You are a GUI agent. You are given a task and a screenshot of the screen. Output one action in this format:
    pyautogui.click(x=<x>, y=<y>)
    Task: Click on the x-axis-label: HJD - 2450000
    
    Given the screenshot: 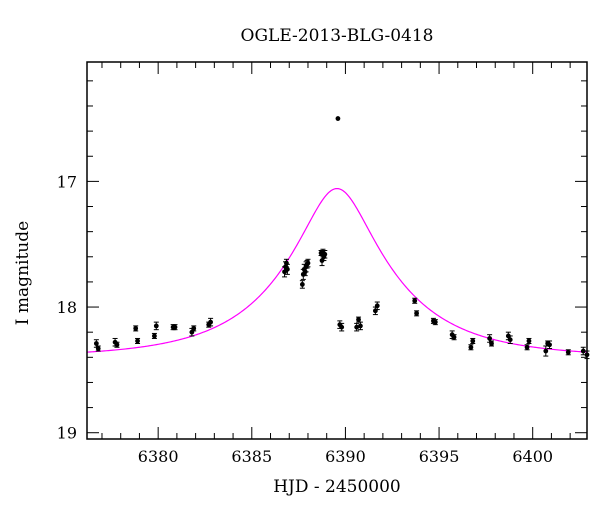 What is the action you would take?
    pyautogui.click(x=337, y=487)
    